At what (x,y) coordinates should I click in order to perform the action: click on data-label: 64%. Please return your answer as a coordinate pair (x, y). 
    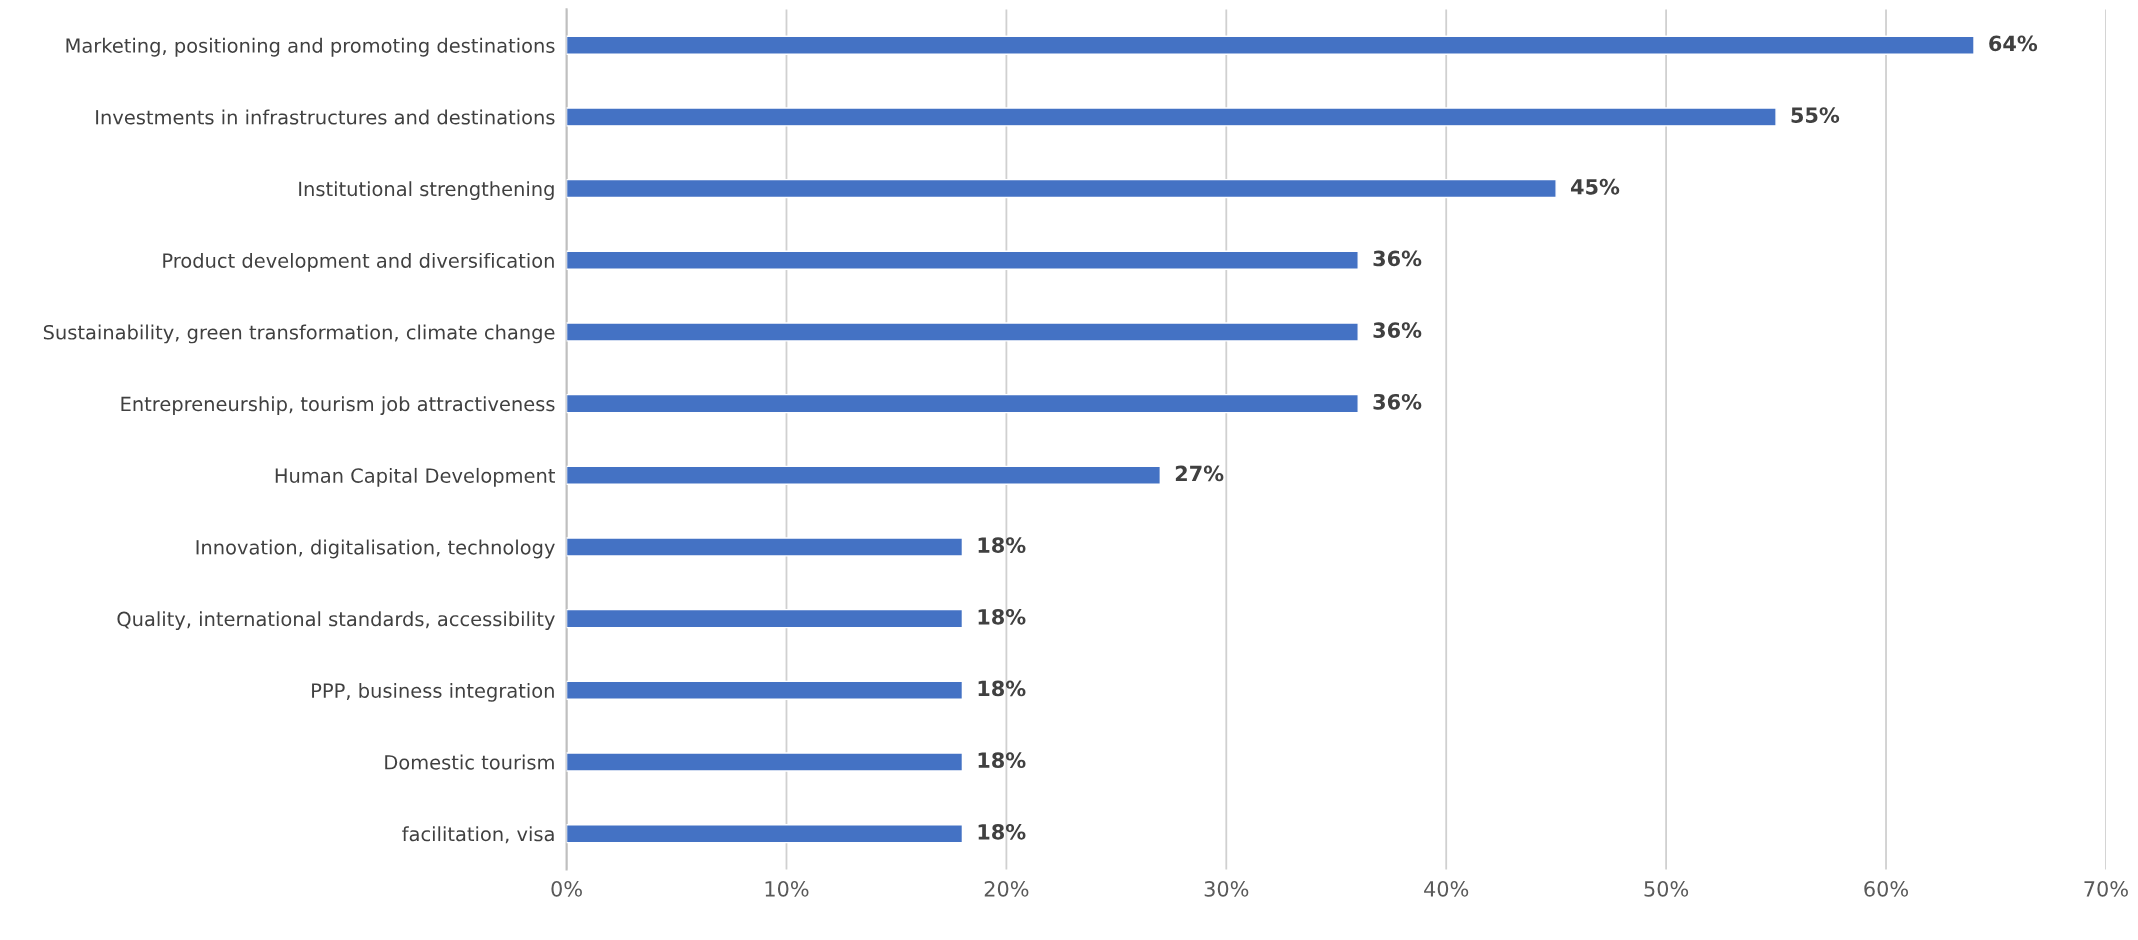
    Looking at the image, I should click on (2013, 43).